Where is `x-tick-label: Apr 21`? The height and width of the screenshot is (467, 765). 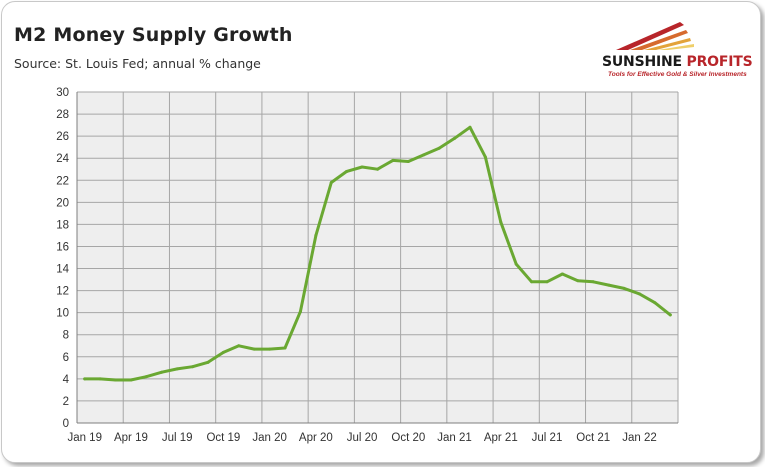
x-tick-label: Apr 21 is located at coordinates (501, 438).